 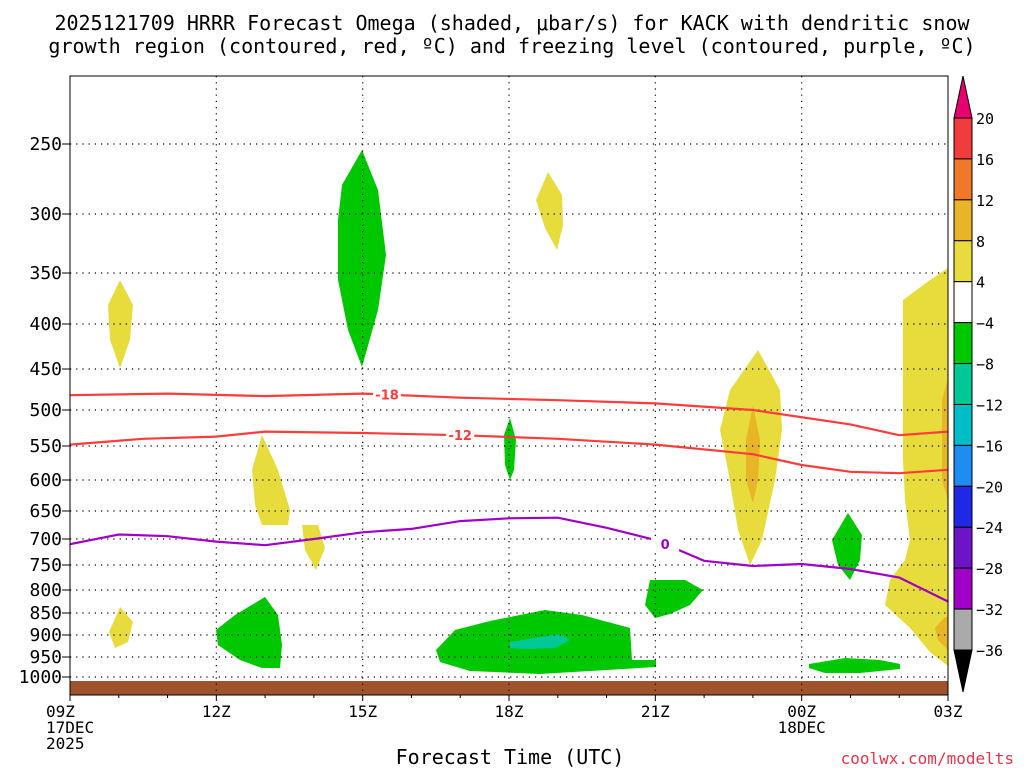 I want to click on colorbar-label: −20, so click(x=989, y=487).